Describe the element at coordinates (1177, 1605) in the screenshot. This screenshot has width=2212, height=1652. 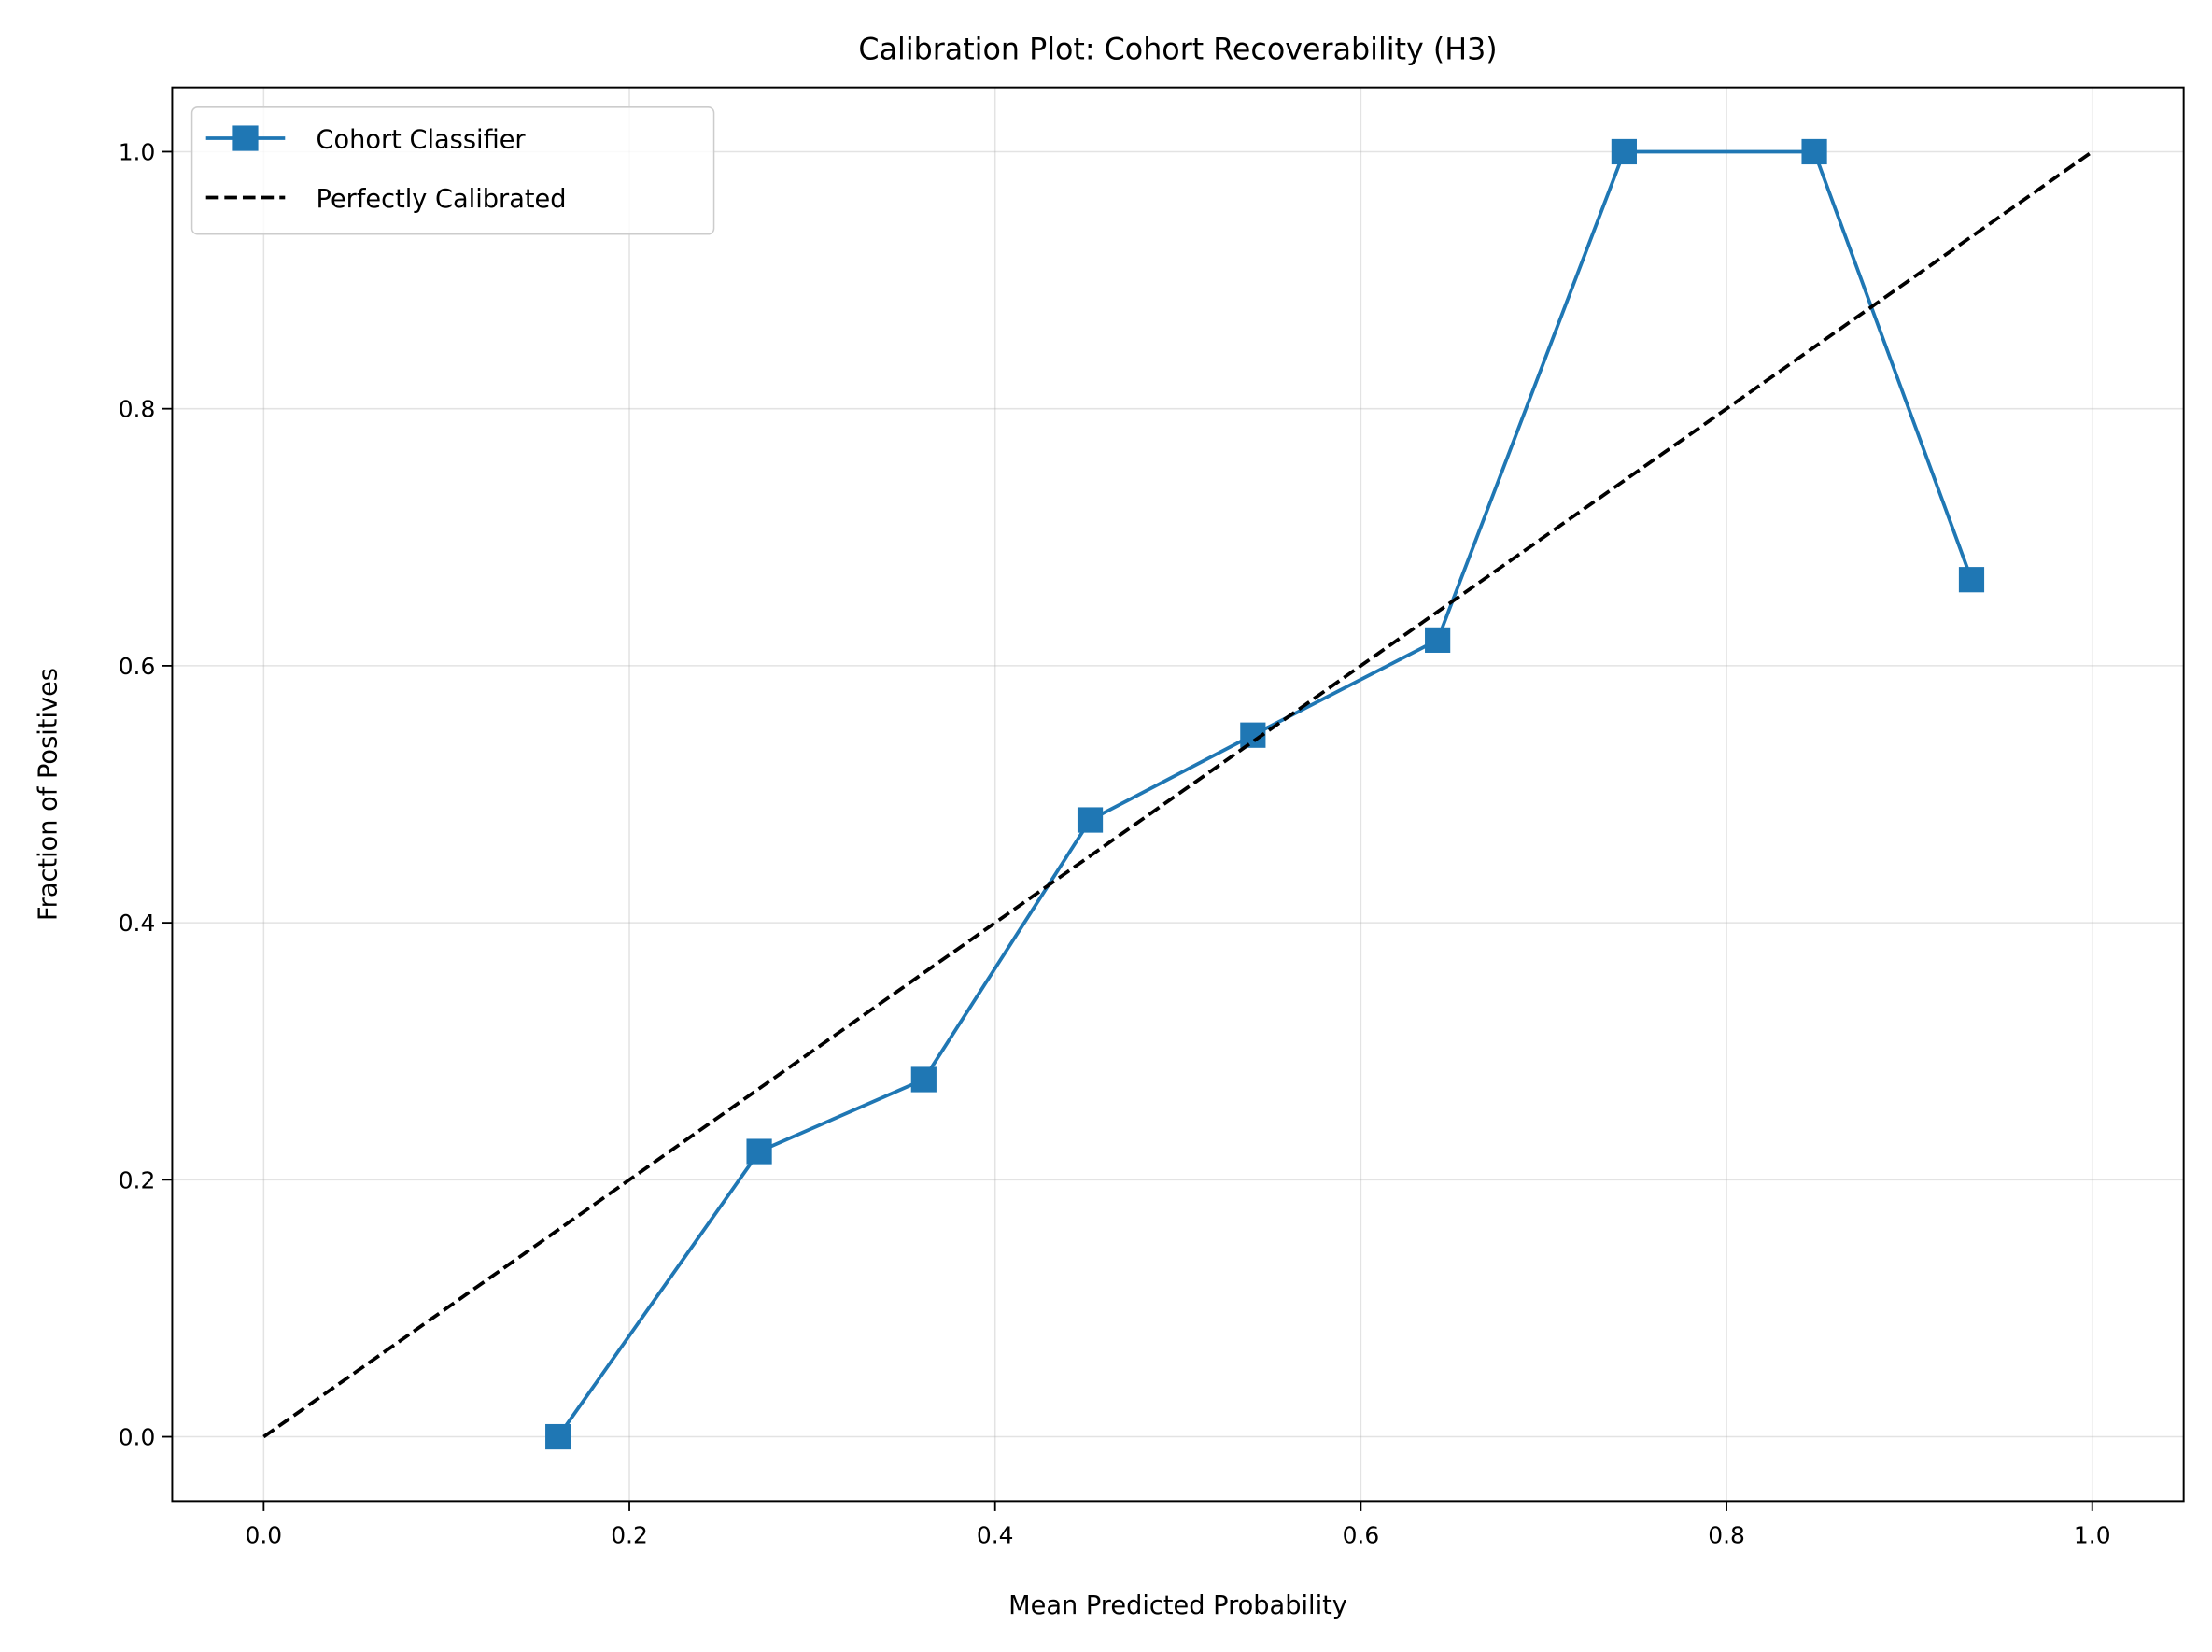
I see `x-axis-label: Mean Predicted Probability` at that location.